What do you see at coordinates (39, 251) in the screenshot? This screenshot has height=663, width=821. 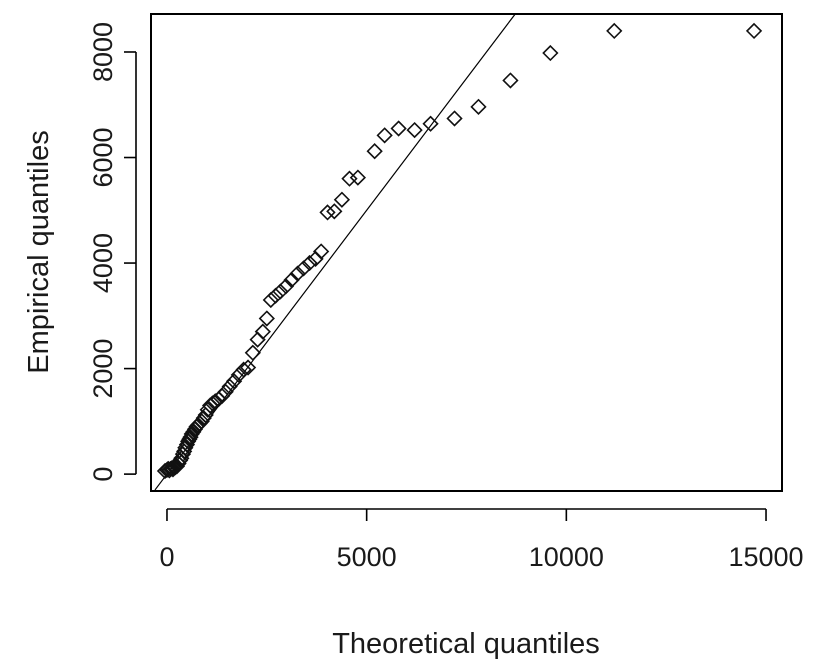 I see `y-axis-title: Empirical quantiles` at bounding box center [39, 251].